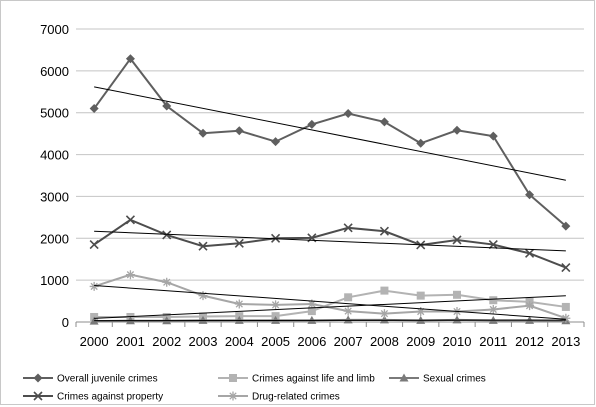 The height and width of the screenshot is (407, 596). Describe the element at coordinates (54, 29) in the screenshot. I see `y-tick-label: 7000` at that location.